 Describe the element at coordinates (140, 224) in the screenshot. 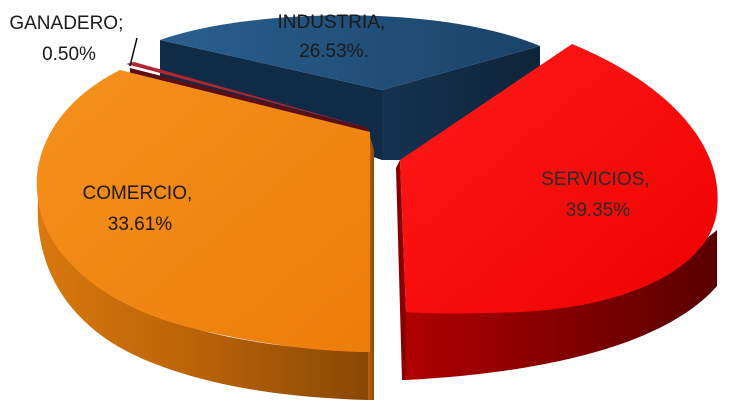

I see `label-comercio-value: 33.61%` at that location.